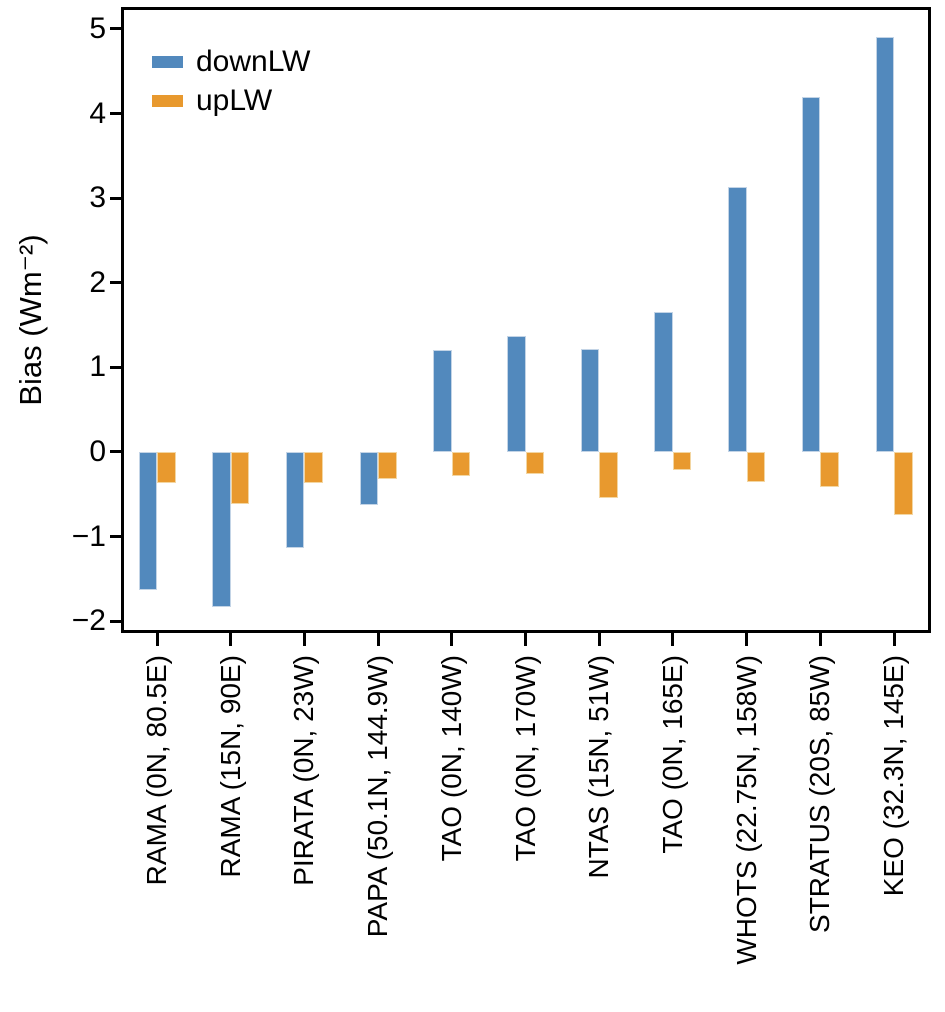 The height and width of the screenshot is (1012, 945). I want to click on x-tick-label: TAO (0N, 165E), so click(672, 754).